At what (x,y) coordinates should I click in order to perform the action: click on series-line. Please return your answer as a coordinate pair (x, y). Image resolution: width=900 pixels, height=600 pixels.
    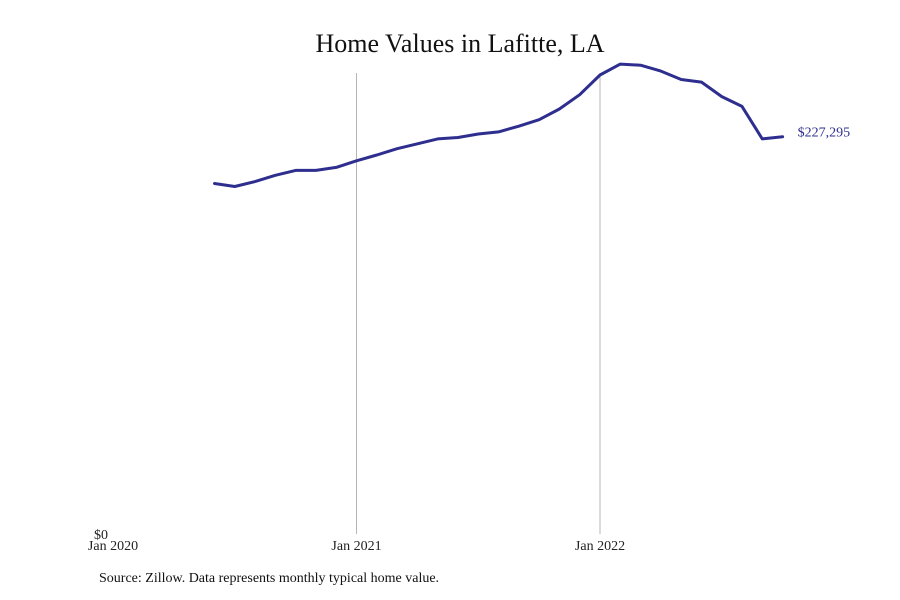
    Looking at the image, I should click on (499, 125).